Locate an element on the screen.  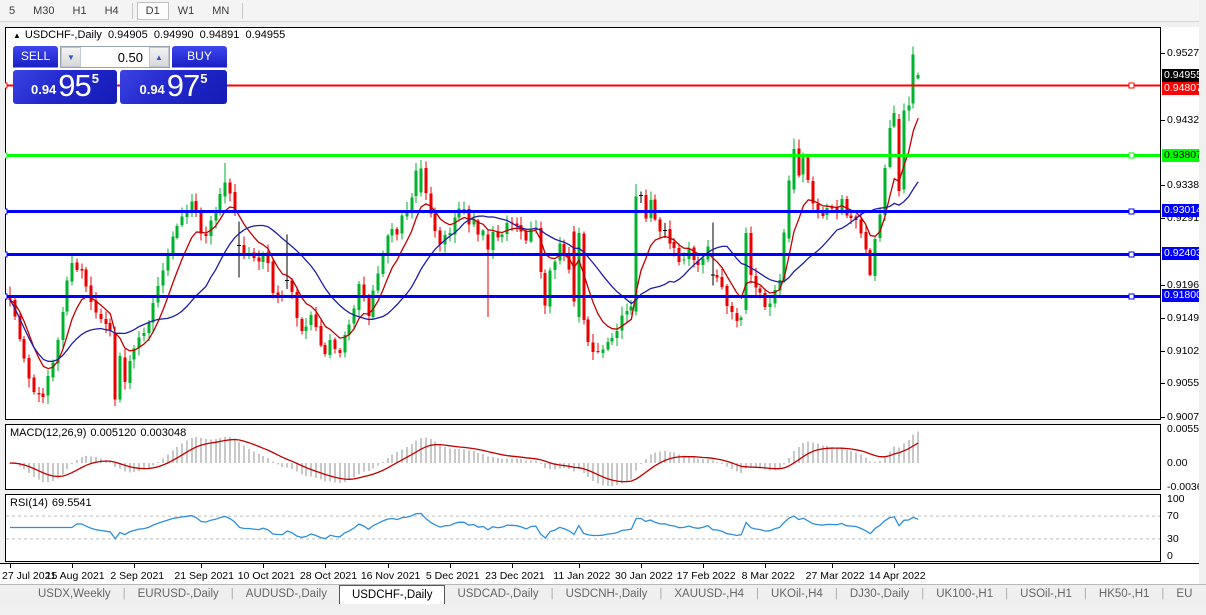
date-tick-label: 30 Jan 2022 is located at coordinates (644, 576).